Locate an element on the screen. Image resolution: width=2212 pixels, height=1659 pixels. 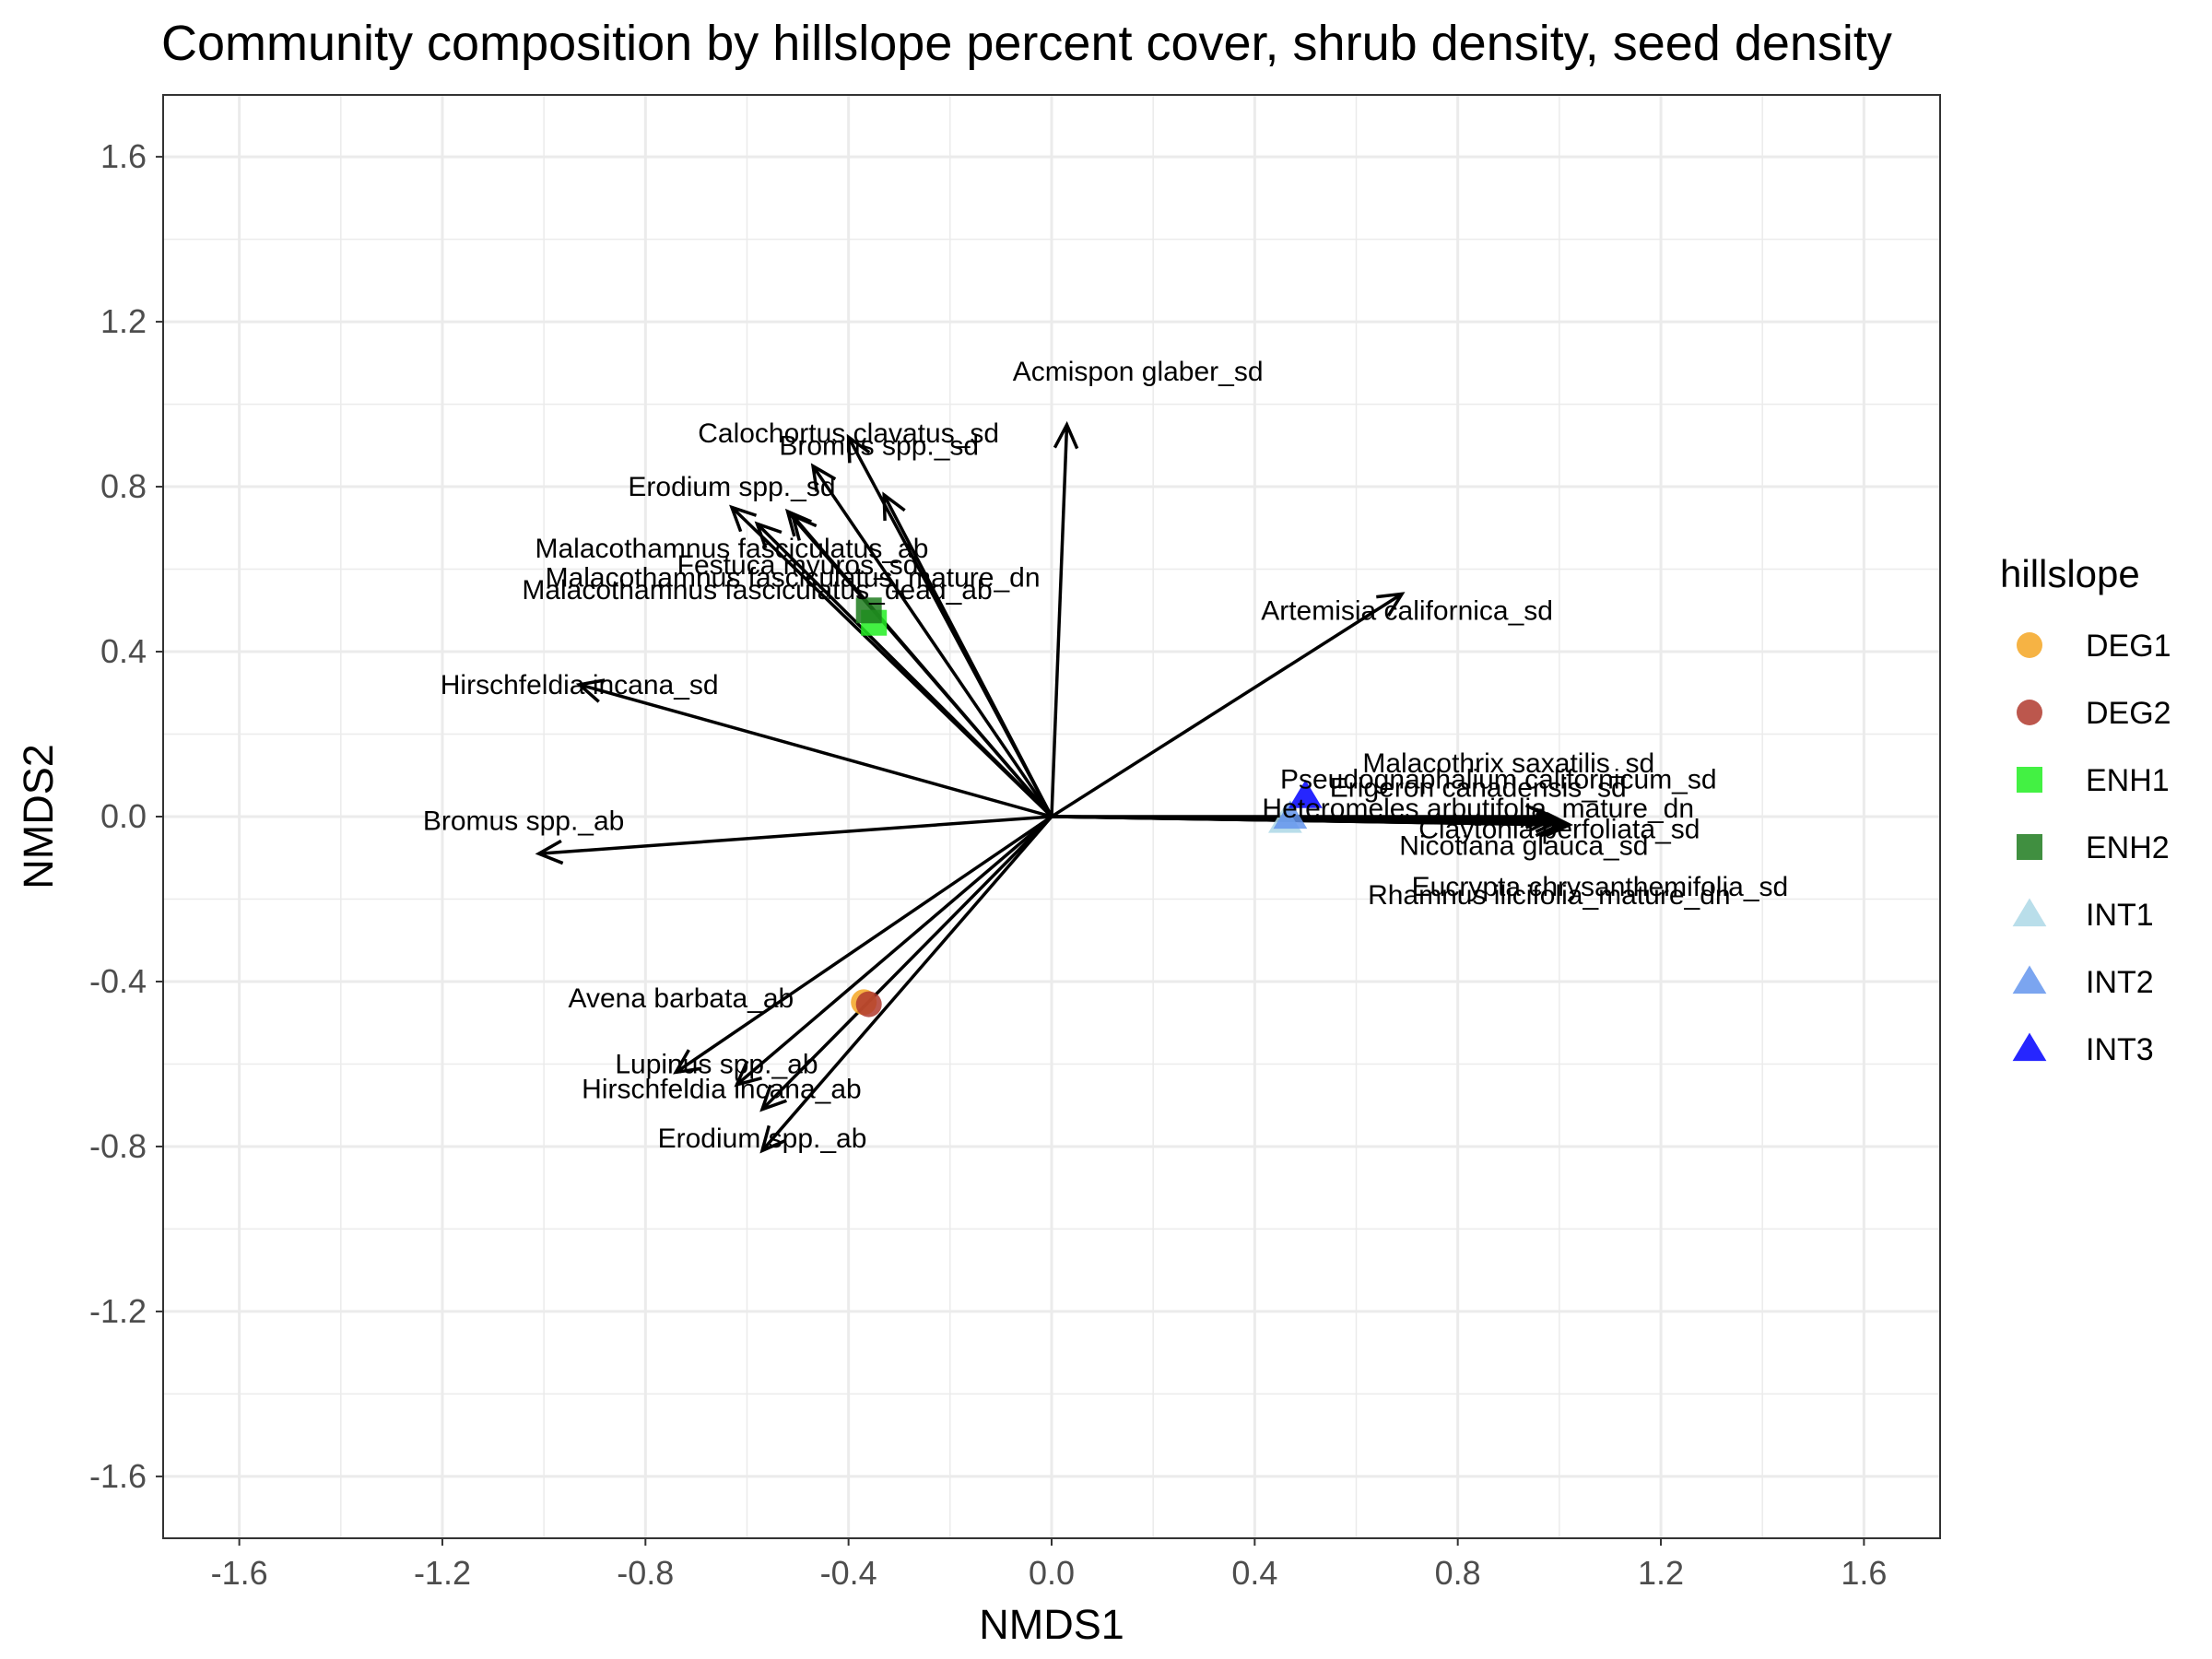
vector-label: Nicotiana glauca_sd is located at coordinates (1523, 845).